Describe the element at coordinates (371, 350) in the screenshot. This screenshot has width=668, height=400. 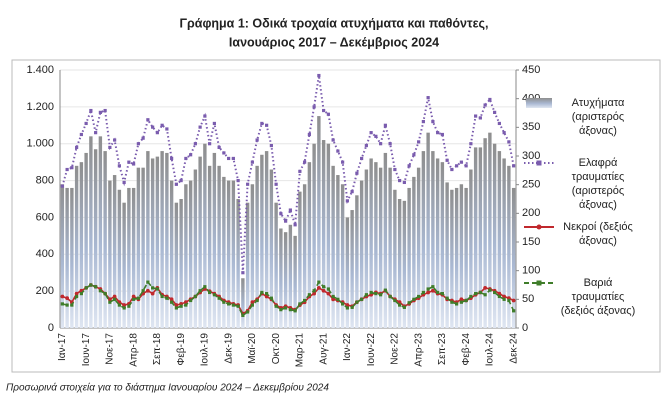
I see `x-tick-label: Ιουν-22` at that location.